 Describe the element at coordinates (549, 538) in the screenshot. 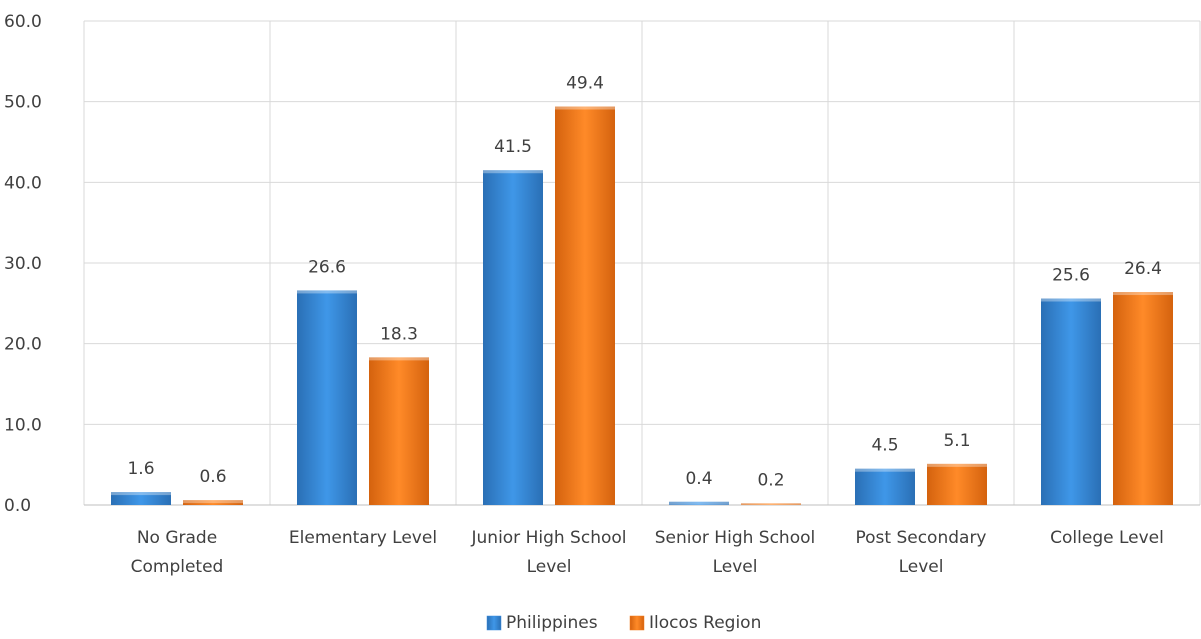

I see `x-tick-label: Junior High School` at that location.